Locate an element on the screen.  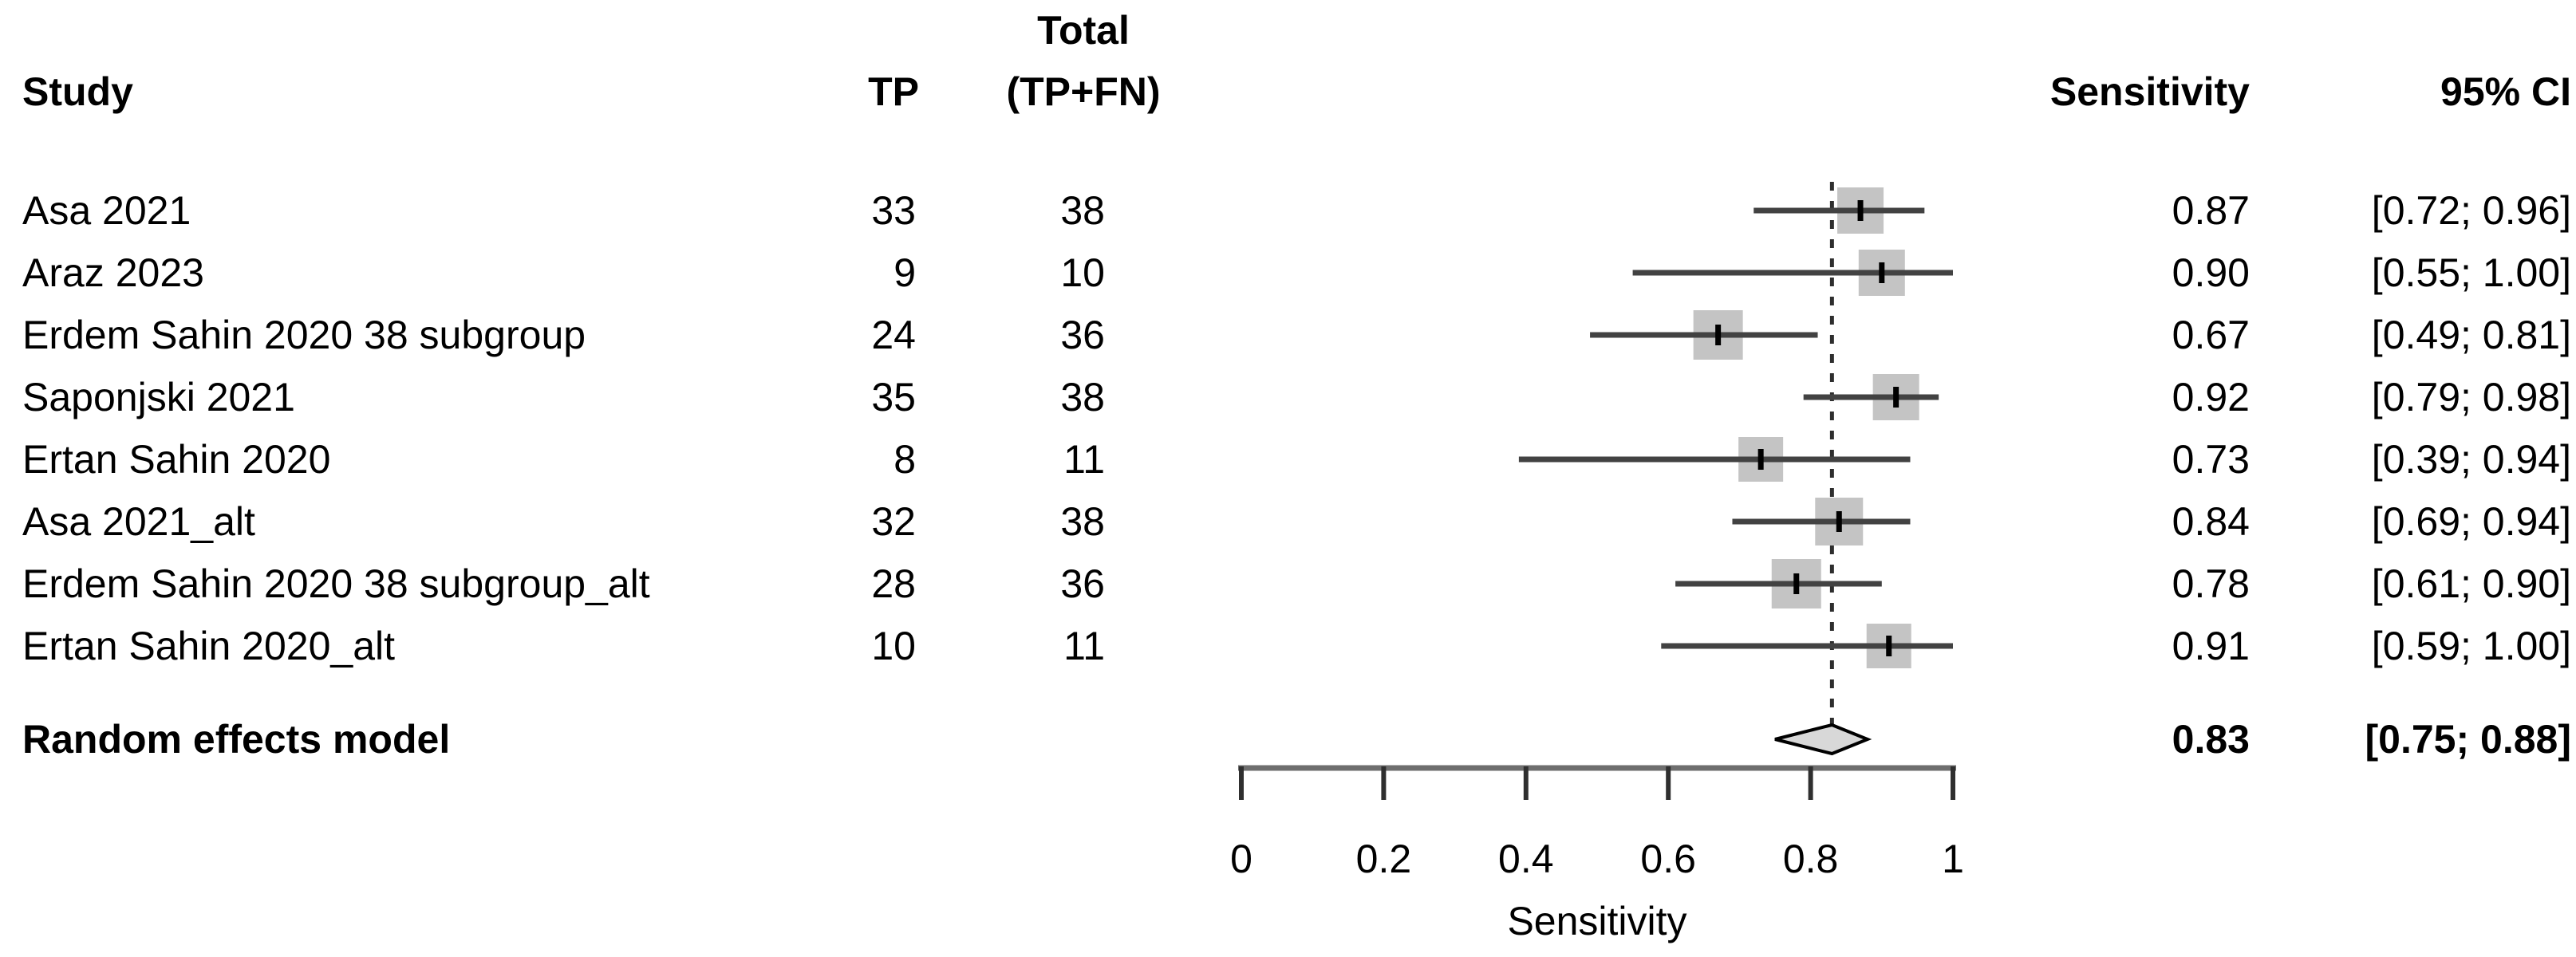
tp-value: 10 is located at coordinates (894, 646).